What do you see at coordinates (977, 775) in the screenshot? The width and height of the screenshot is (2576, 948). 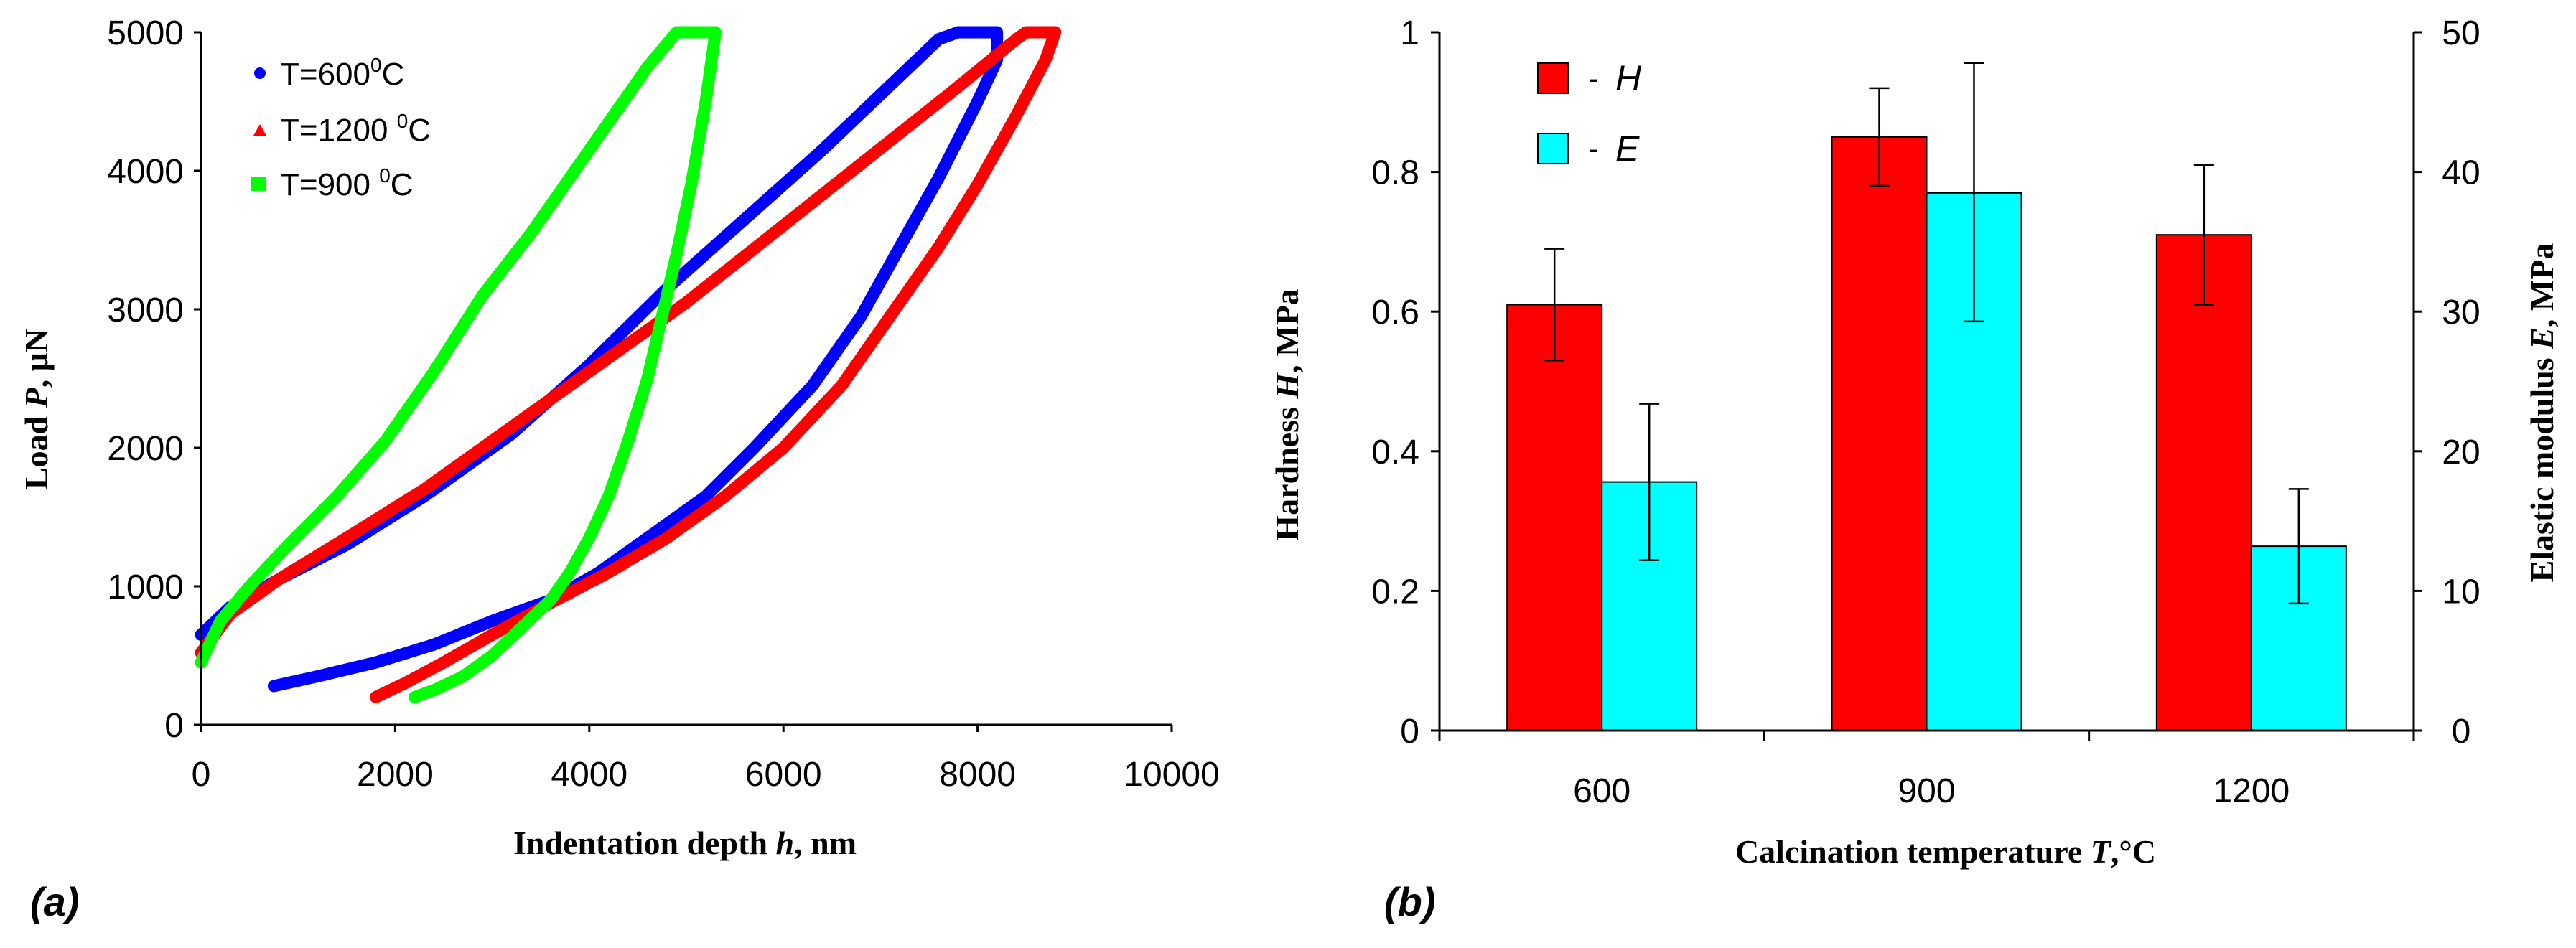 I see `panel-a-x-tick-label: 8000` at bounding box center [977, 775].